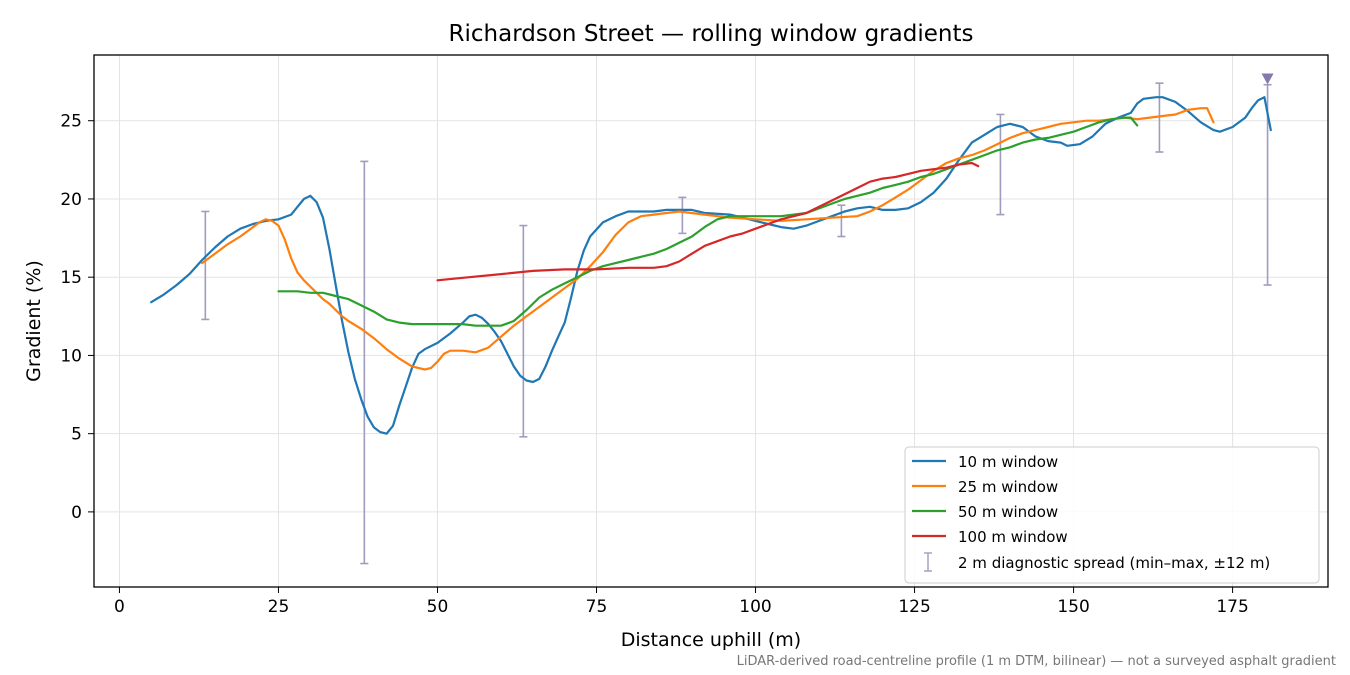  What do you see at coordinates (279, 607) in the screenshot?
I see `x-tick-label: 25` at bounding box center [279, 607].